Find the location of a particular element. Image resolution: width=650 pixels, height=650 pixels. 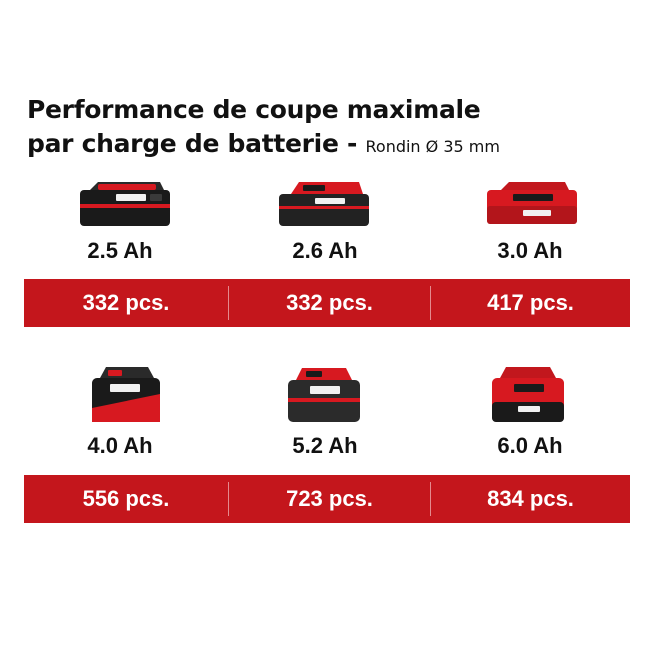

capacity-label: 3.0 Ah is located at coordinates (530, 250).